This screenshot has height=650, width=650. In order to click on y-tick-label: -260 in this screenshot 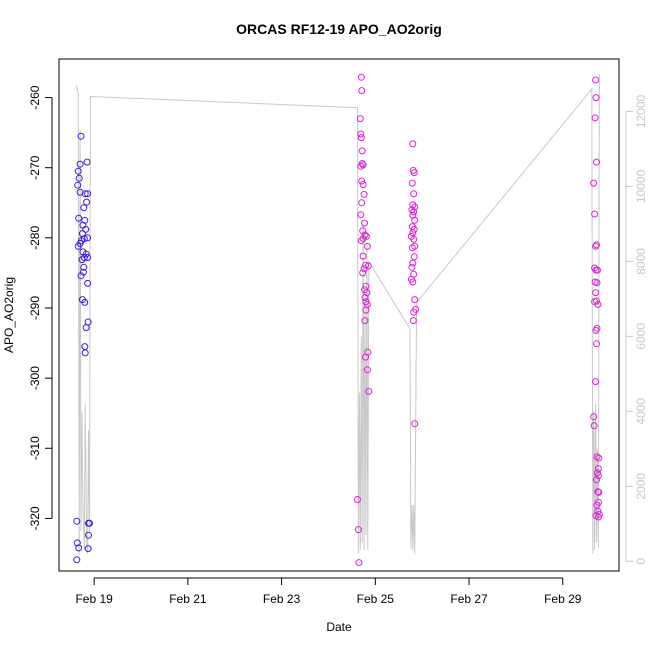, I will do `click(35, 97)`.